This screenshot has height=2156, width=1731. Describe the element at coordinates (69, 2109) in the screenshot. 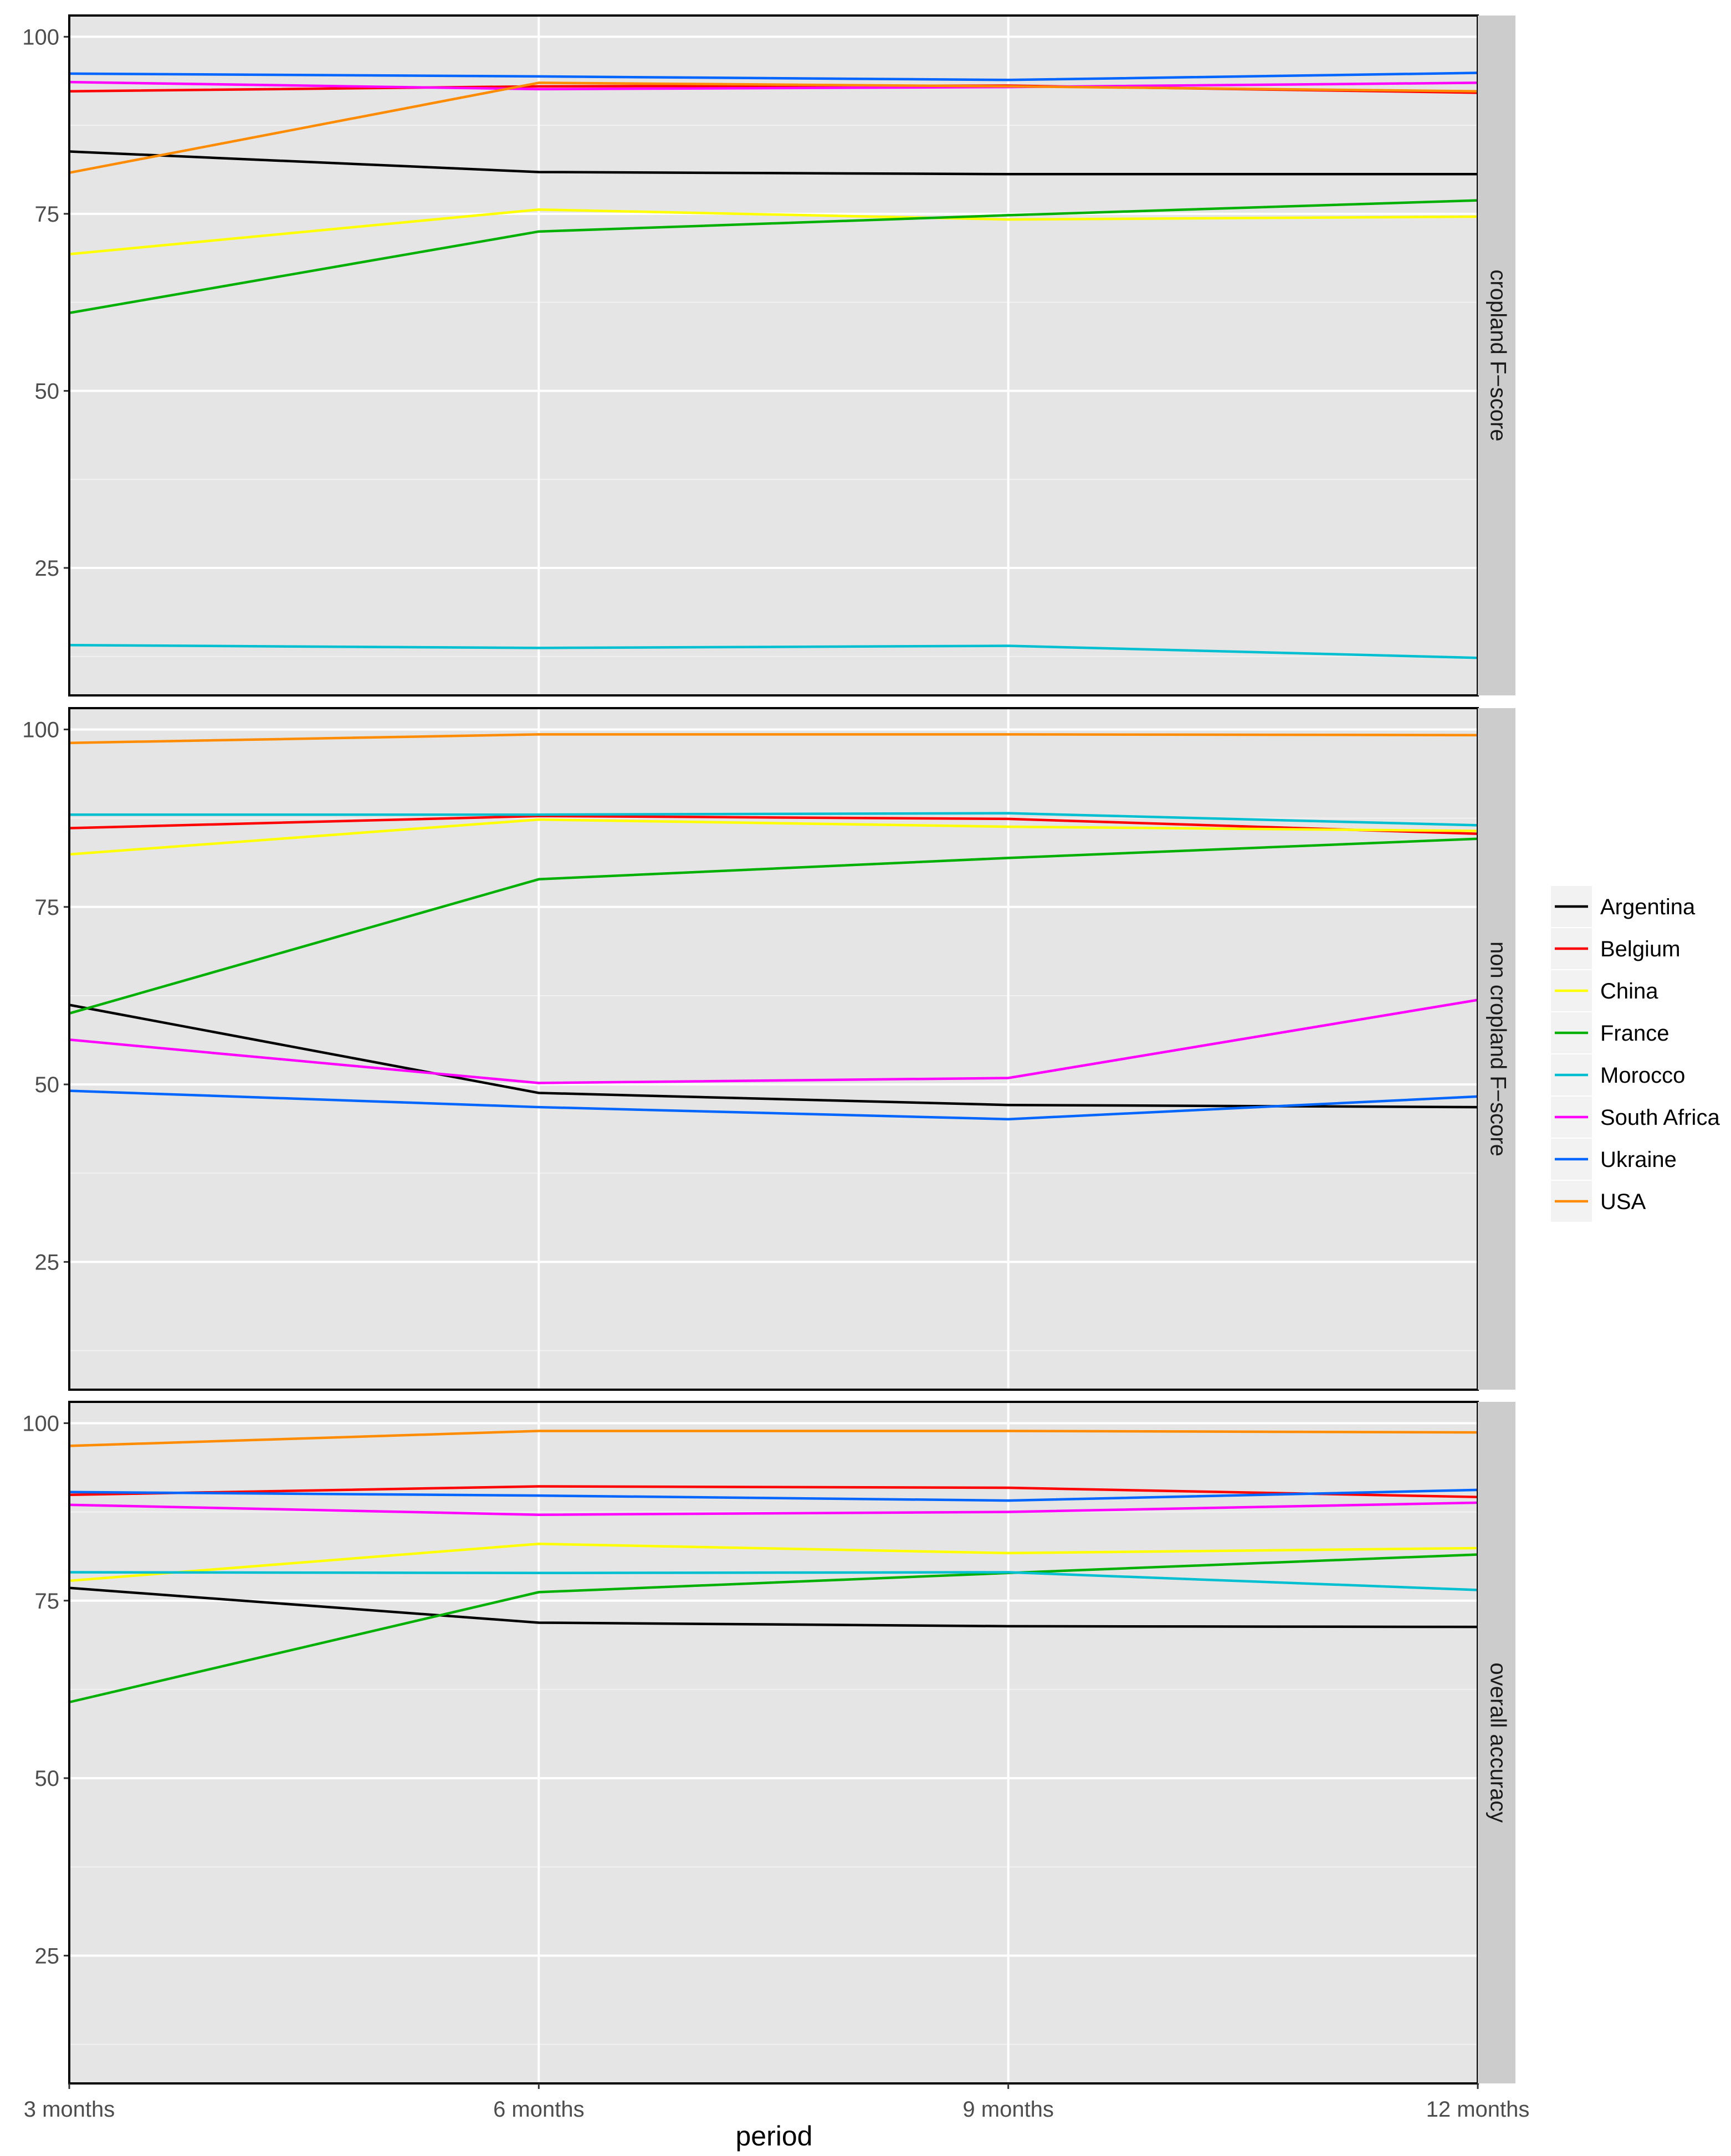

I see `x-tick-label: 3 months` at that location.